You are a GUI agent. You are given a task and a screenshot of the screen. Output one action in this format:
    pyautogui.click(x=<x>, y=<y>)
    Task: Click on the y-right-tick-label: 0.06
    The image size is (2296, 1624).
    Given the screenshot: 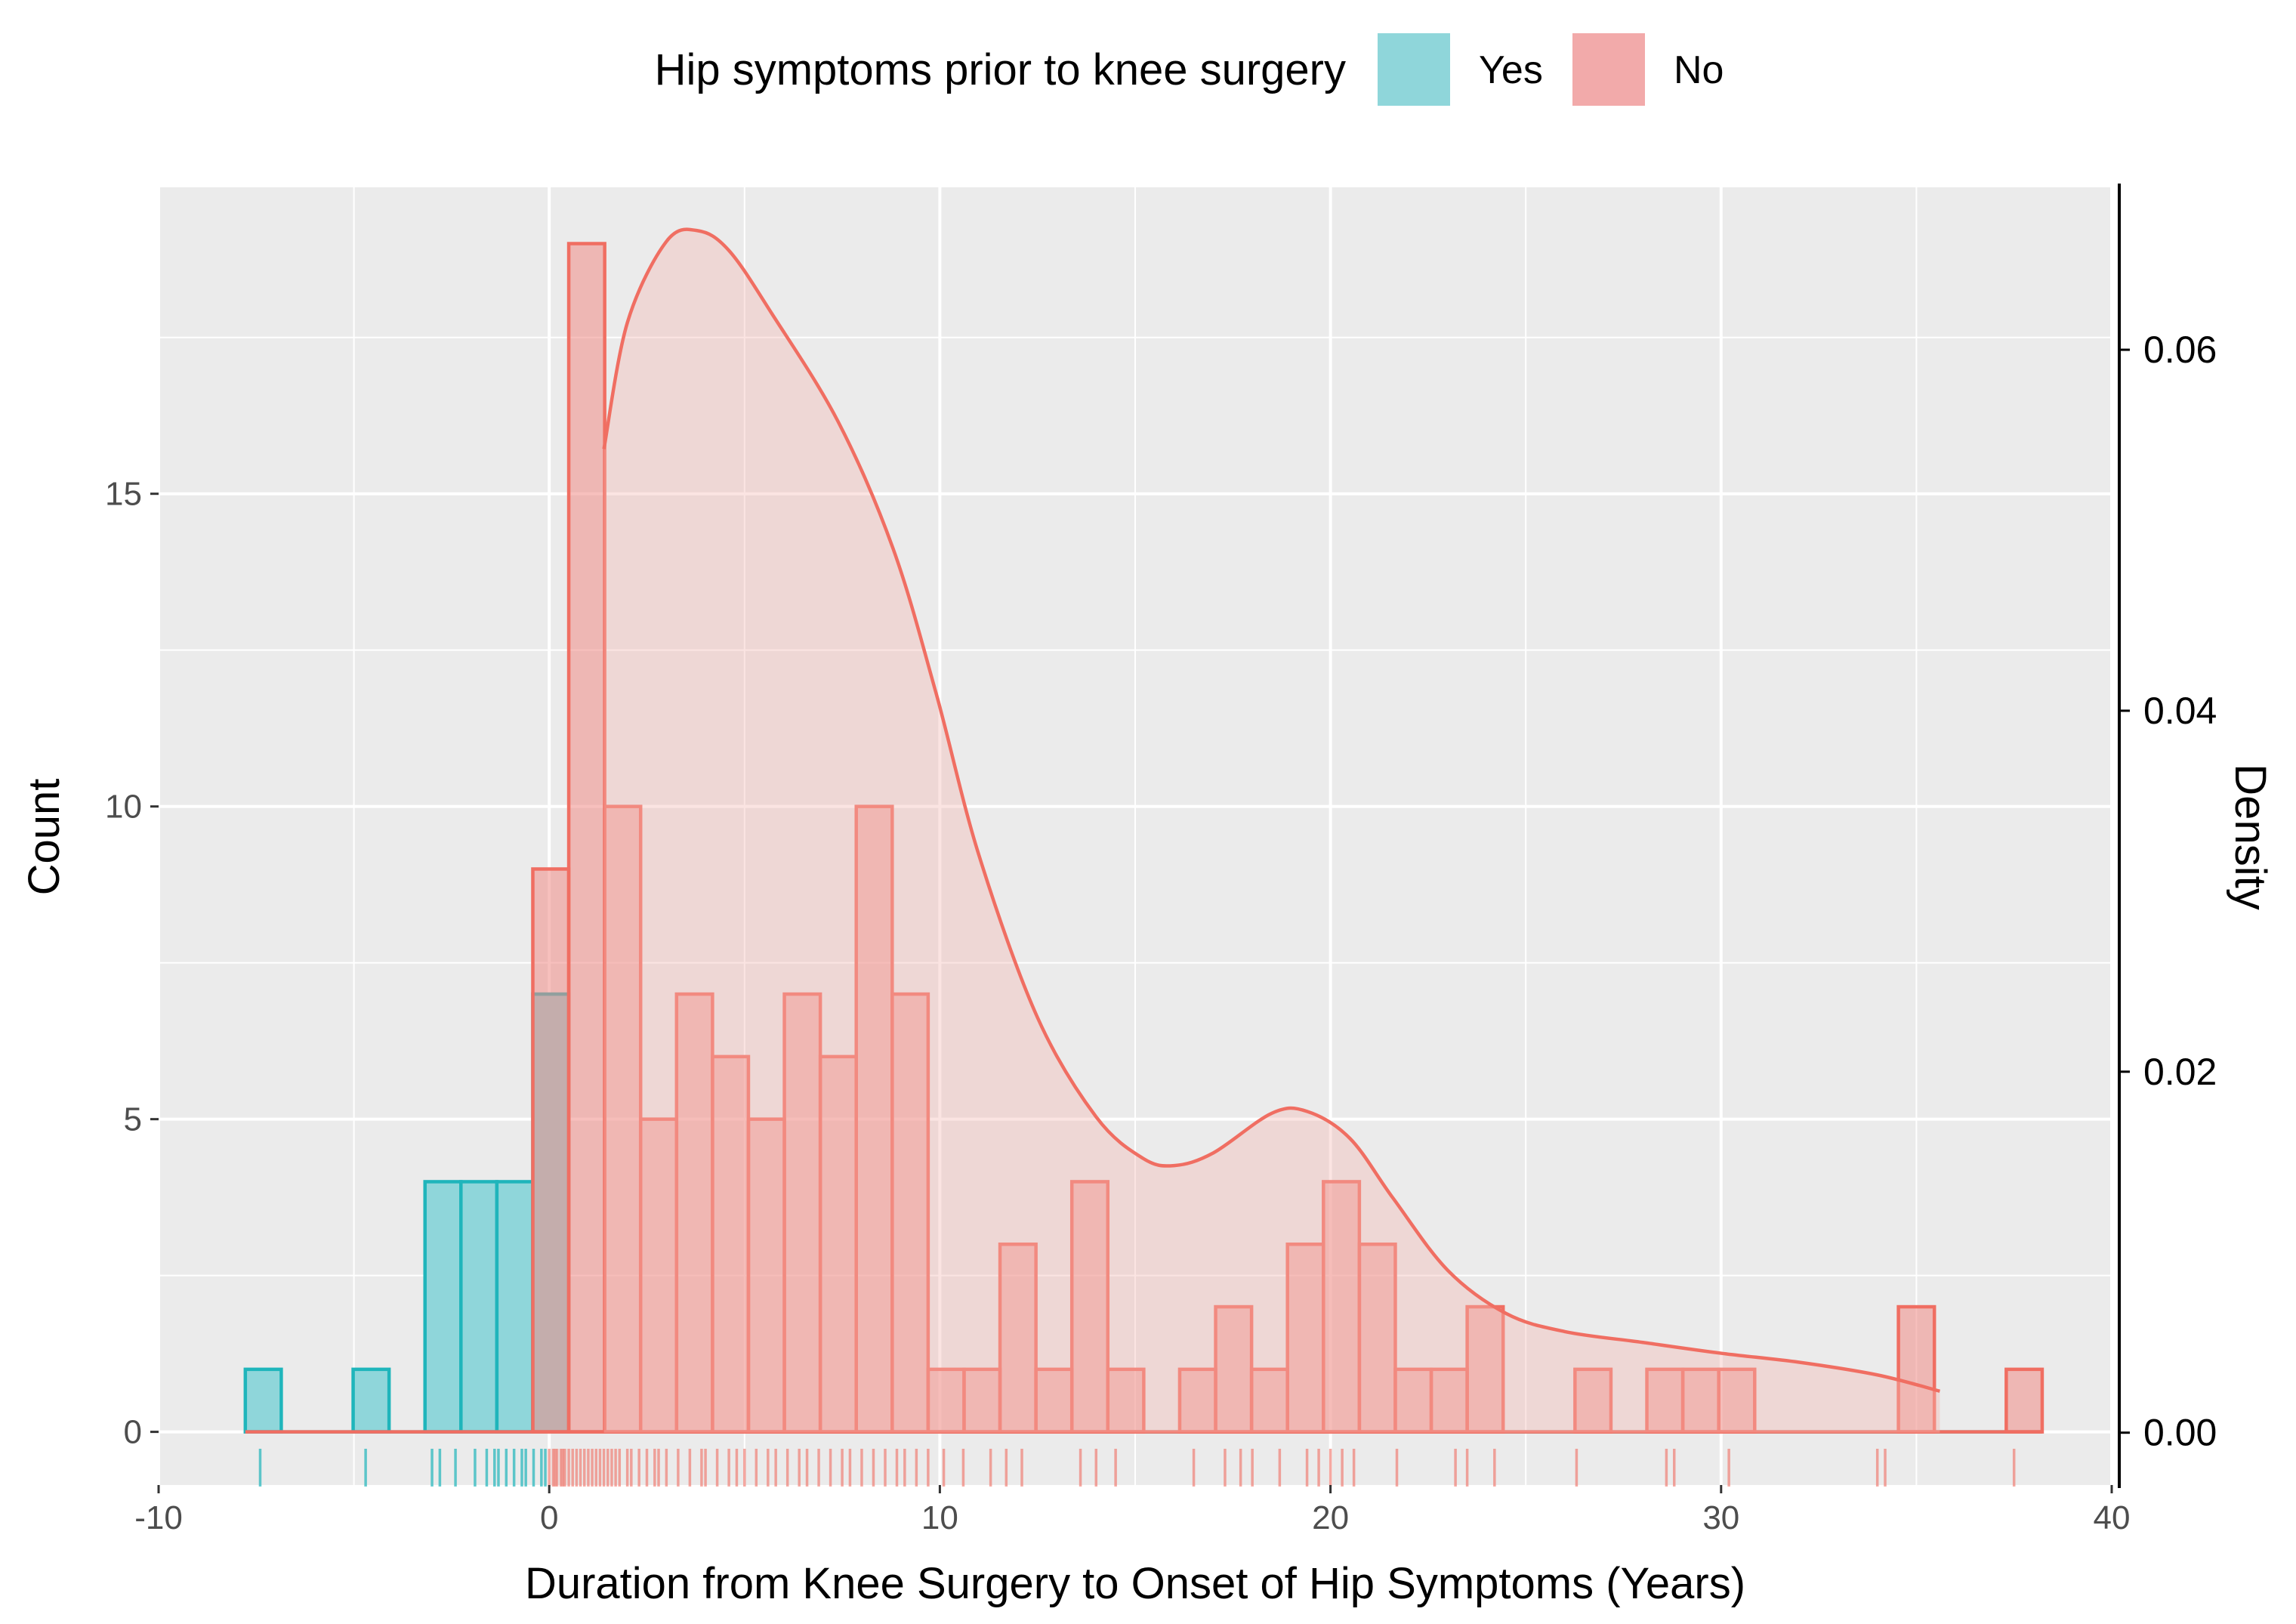 What is the action you would take?
    pyautogui.click(x=2180, y=350)
    